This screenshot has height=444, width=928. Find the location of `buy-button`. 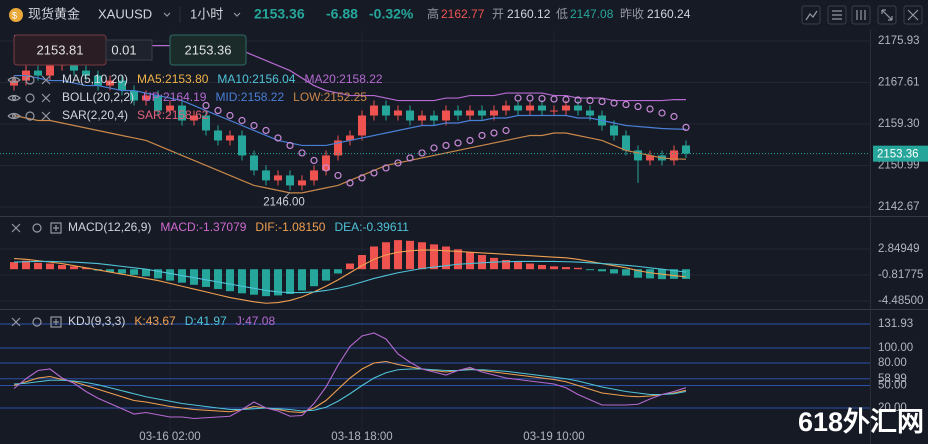

buy-button is located at coordinates (208, 50).